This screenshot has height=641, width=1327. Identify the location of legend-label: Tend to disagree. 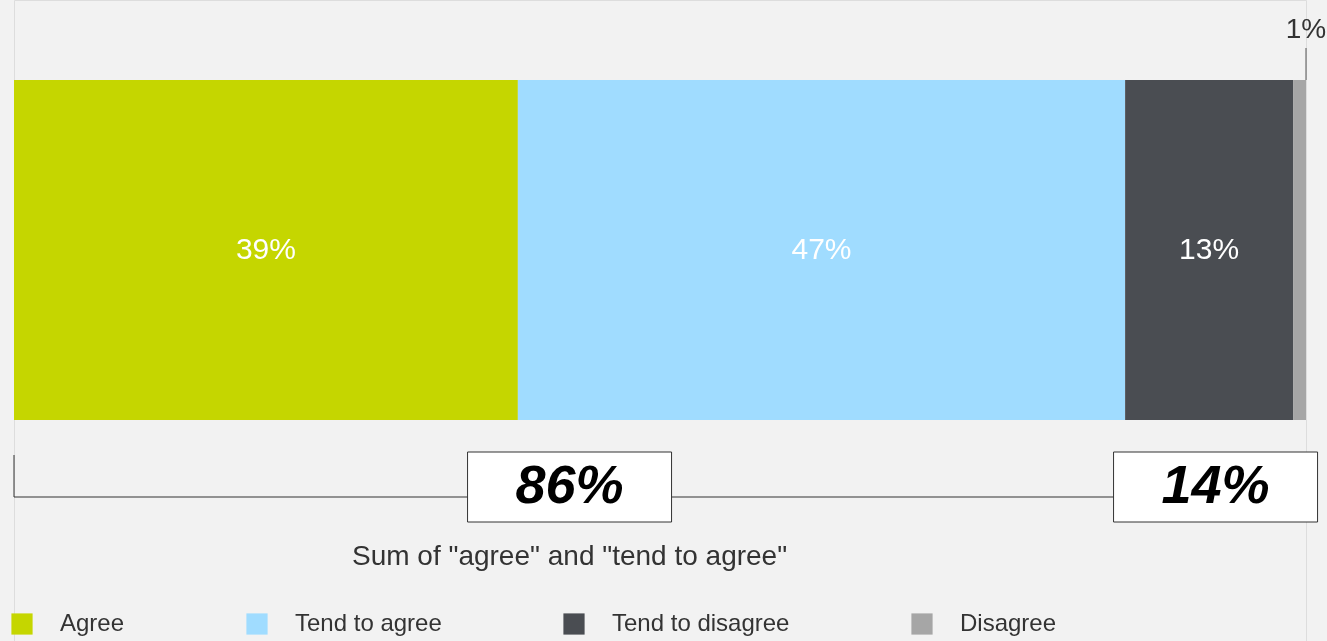
(701, 622).